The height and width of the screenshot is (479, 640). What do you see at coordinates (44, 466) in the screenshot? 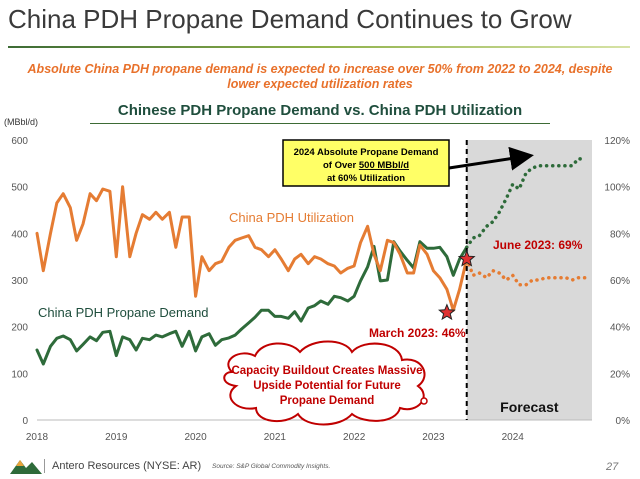
I see `footer-separator` at bounding box center [44, 466].